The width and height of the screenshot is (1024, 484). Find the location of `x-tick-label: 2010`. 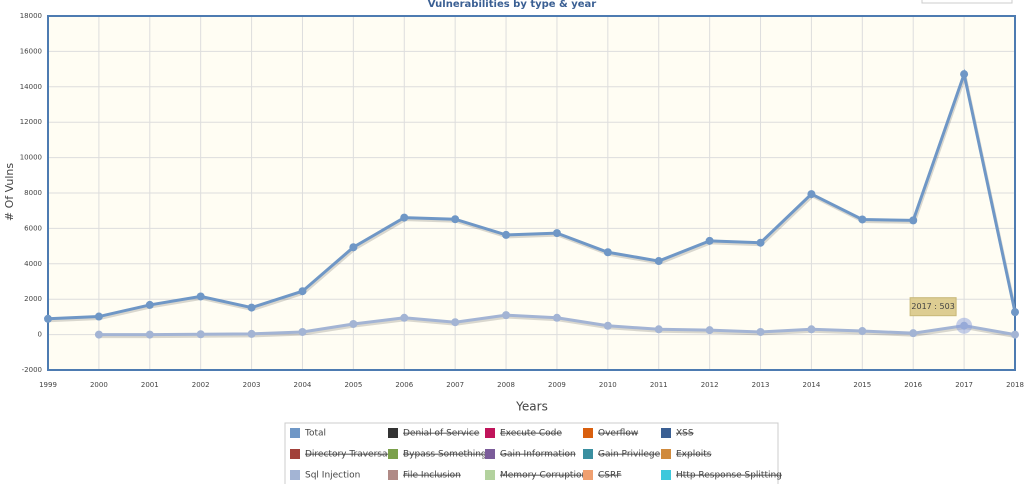

x-tick-label: 2010 is located at coordinates (608, 385).